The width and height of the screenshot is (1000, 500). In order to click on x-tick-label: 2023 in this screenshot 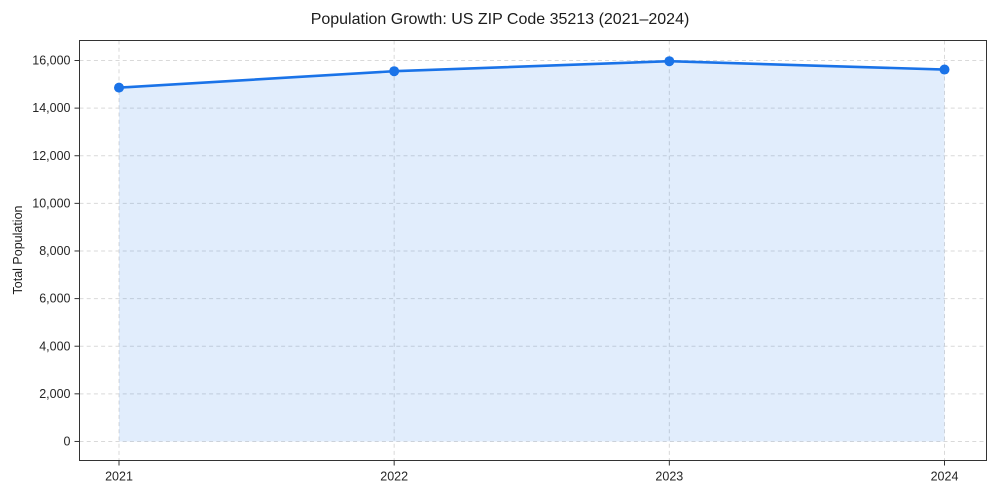, I will do `click(669, 477)`.